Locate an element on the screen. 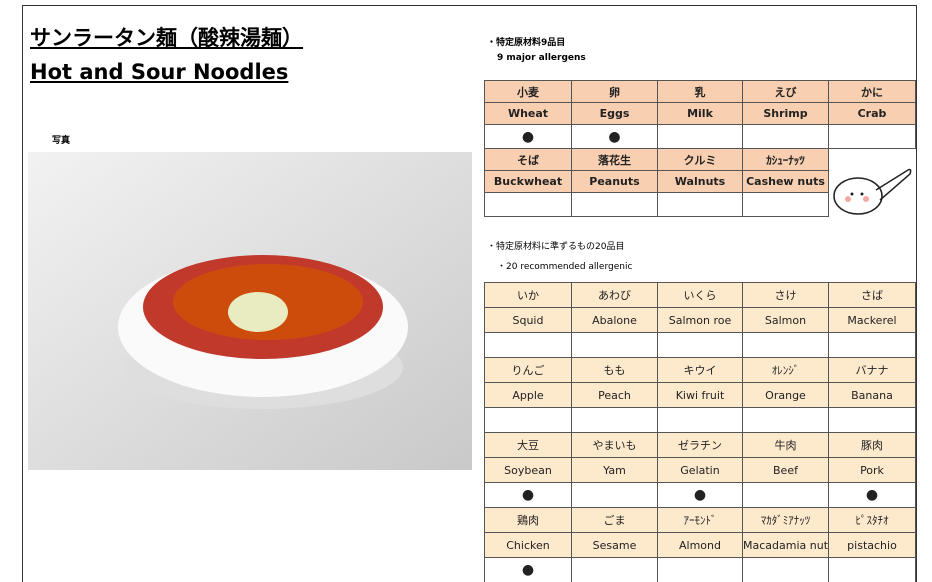 This screenshot has height=582, width=932. allergen-jp: 小麦 is located at coordinates (528, 91).